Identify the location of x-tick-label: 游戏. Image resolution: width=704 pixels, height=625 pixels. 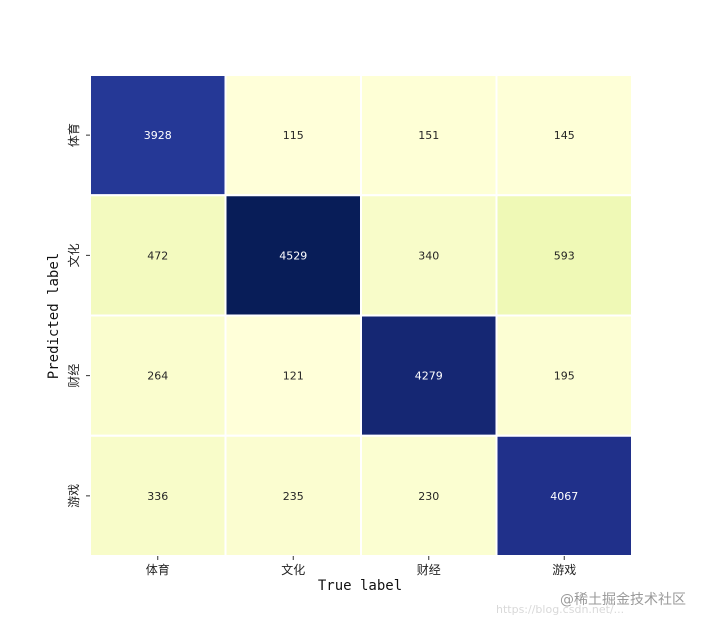
(564, 570).